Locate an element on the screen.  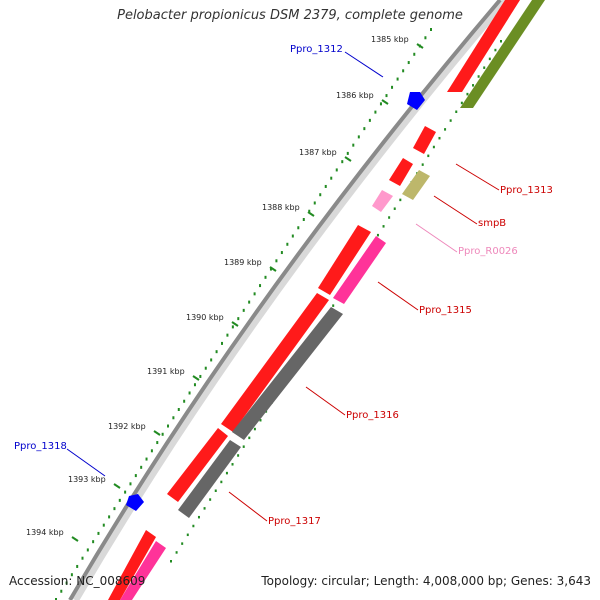
tick-label: 1393 kbp is located at coordinates (87, 479).